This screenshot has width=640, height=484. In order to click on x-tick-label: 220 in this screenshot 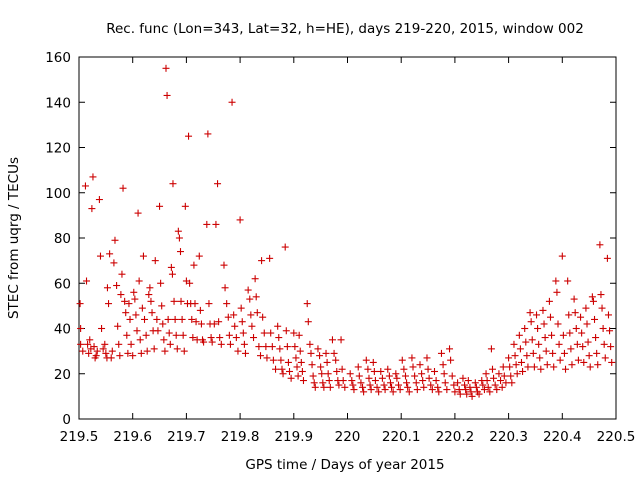, I will do `click(348, 437)`.